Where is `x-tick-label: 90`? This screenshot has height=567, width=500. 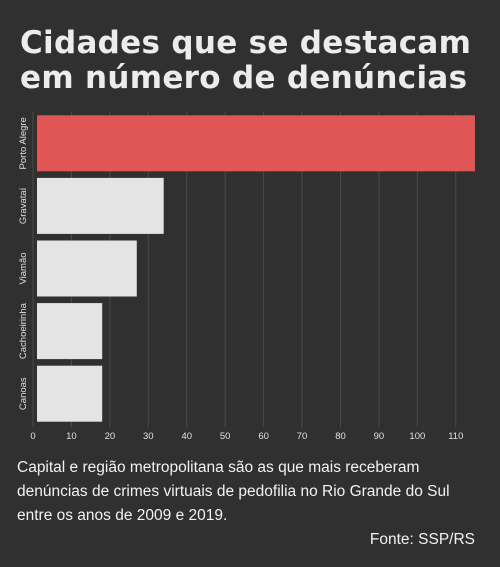
x-tick-label: 90 is located at coordinates (379, 436).